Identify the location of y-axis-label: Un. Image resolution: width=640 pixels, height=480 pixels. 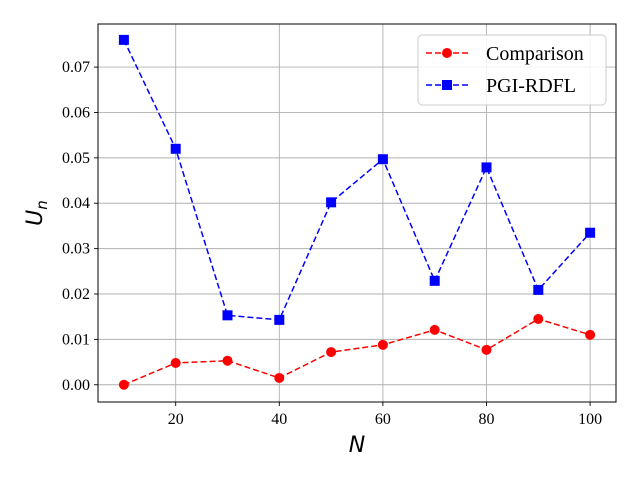
(37, 213).